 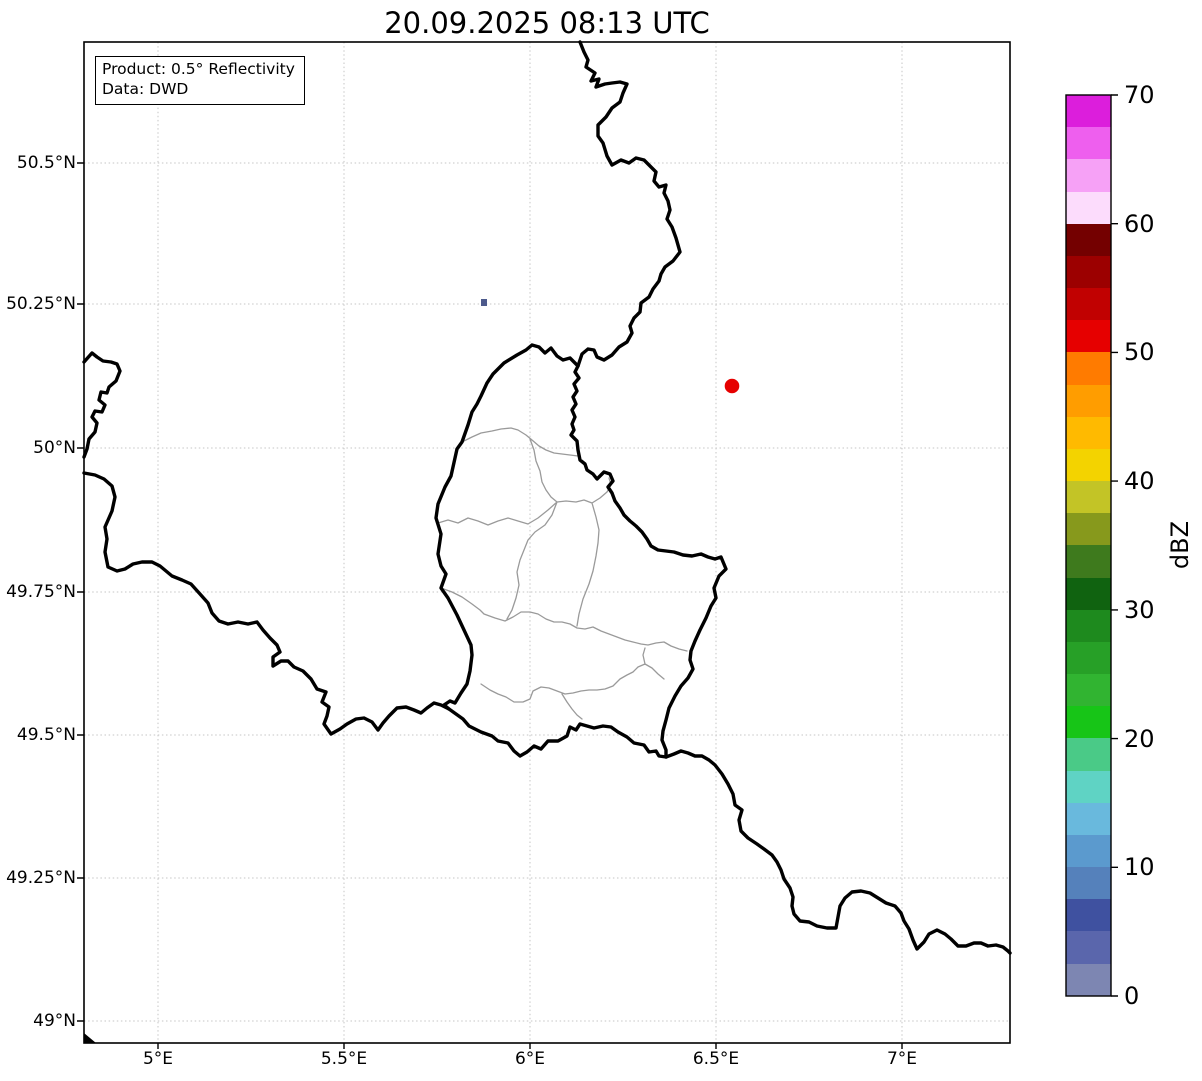 I want to click on red-marker-dot, so click(x=732, y=386).